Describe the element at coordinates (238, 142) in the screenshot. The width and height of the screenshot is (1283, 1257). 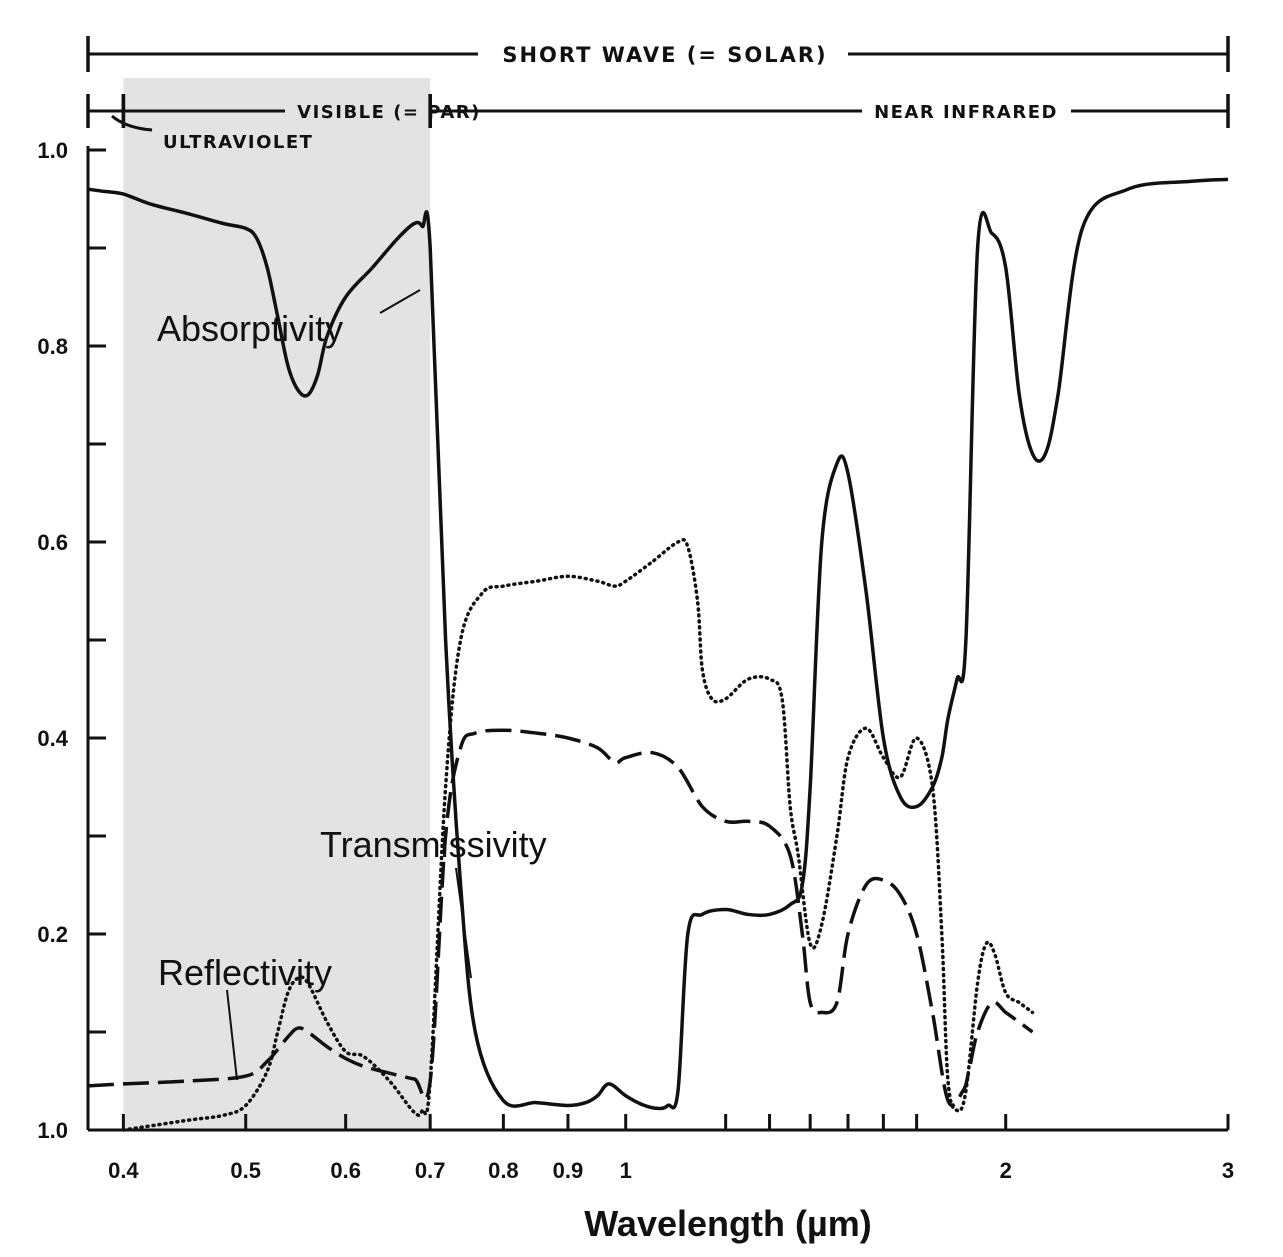
I see `band-label-ultraviolet: ULTRAVIOLET` at that location.